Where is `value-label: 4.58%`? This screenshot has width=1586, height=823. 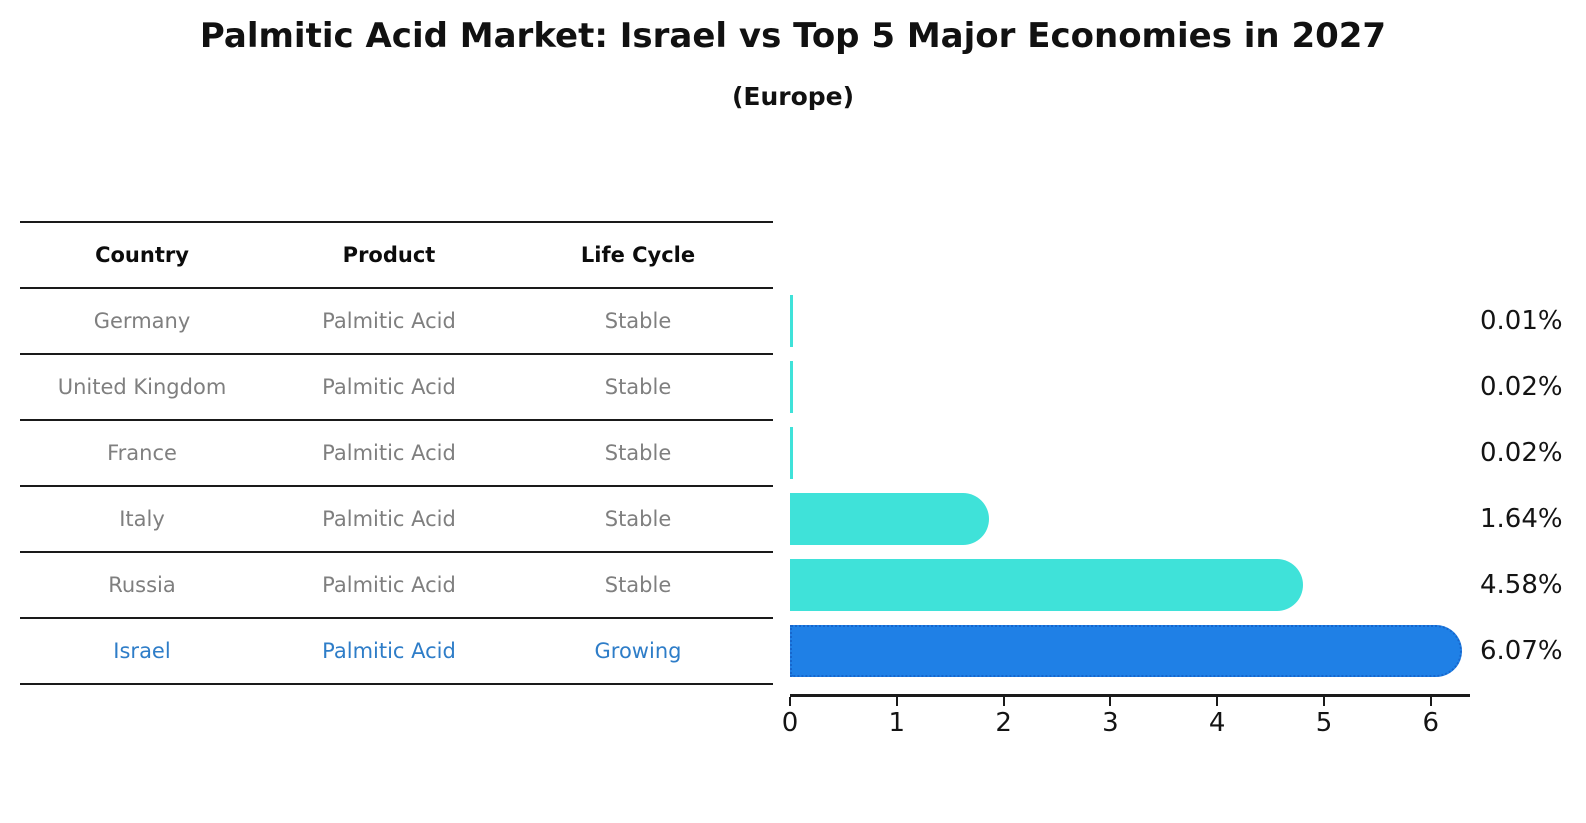
value-label: 4.58% is located at coordinates (1521, 585).